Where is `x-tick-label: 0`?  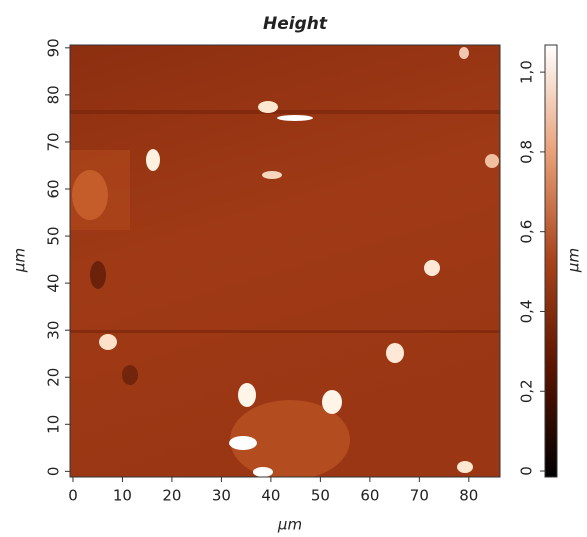 x-tick-label: 0 is located at coordinates (73, 496).